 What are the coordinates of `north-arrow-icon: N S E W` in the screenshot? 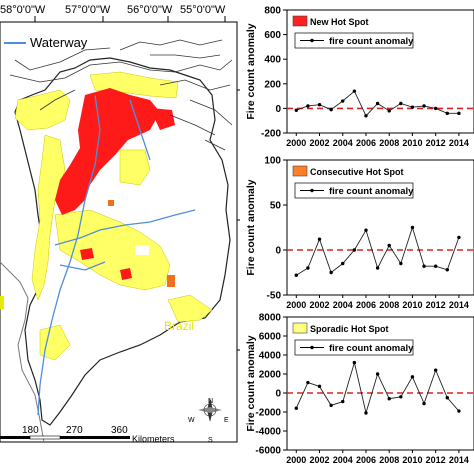 It's located at (208, 421).